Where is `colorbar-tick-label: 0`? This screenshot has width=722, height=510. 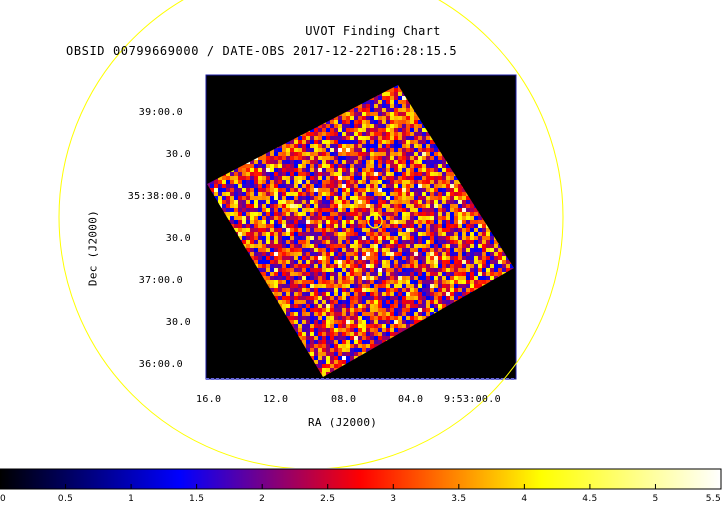 colorbar-tick-label: 0 is located at coordinates (3, 499).